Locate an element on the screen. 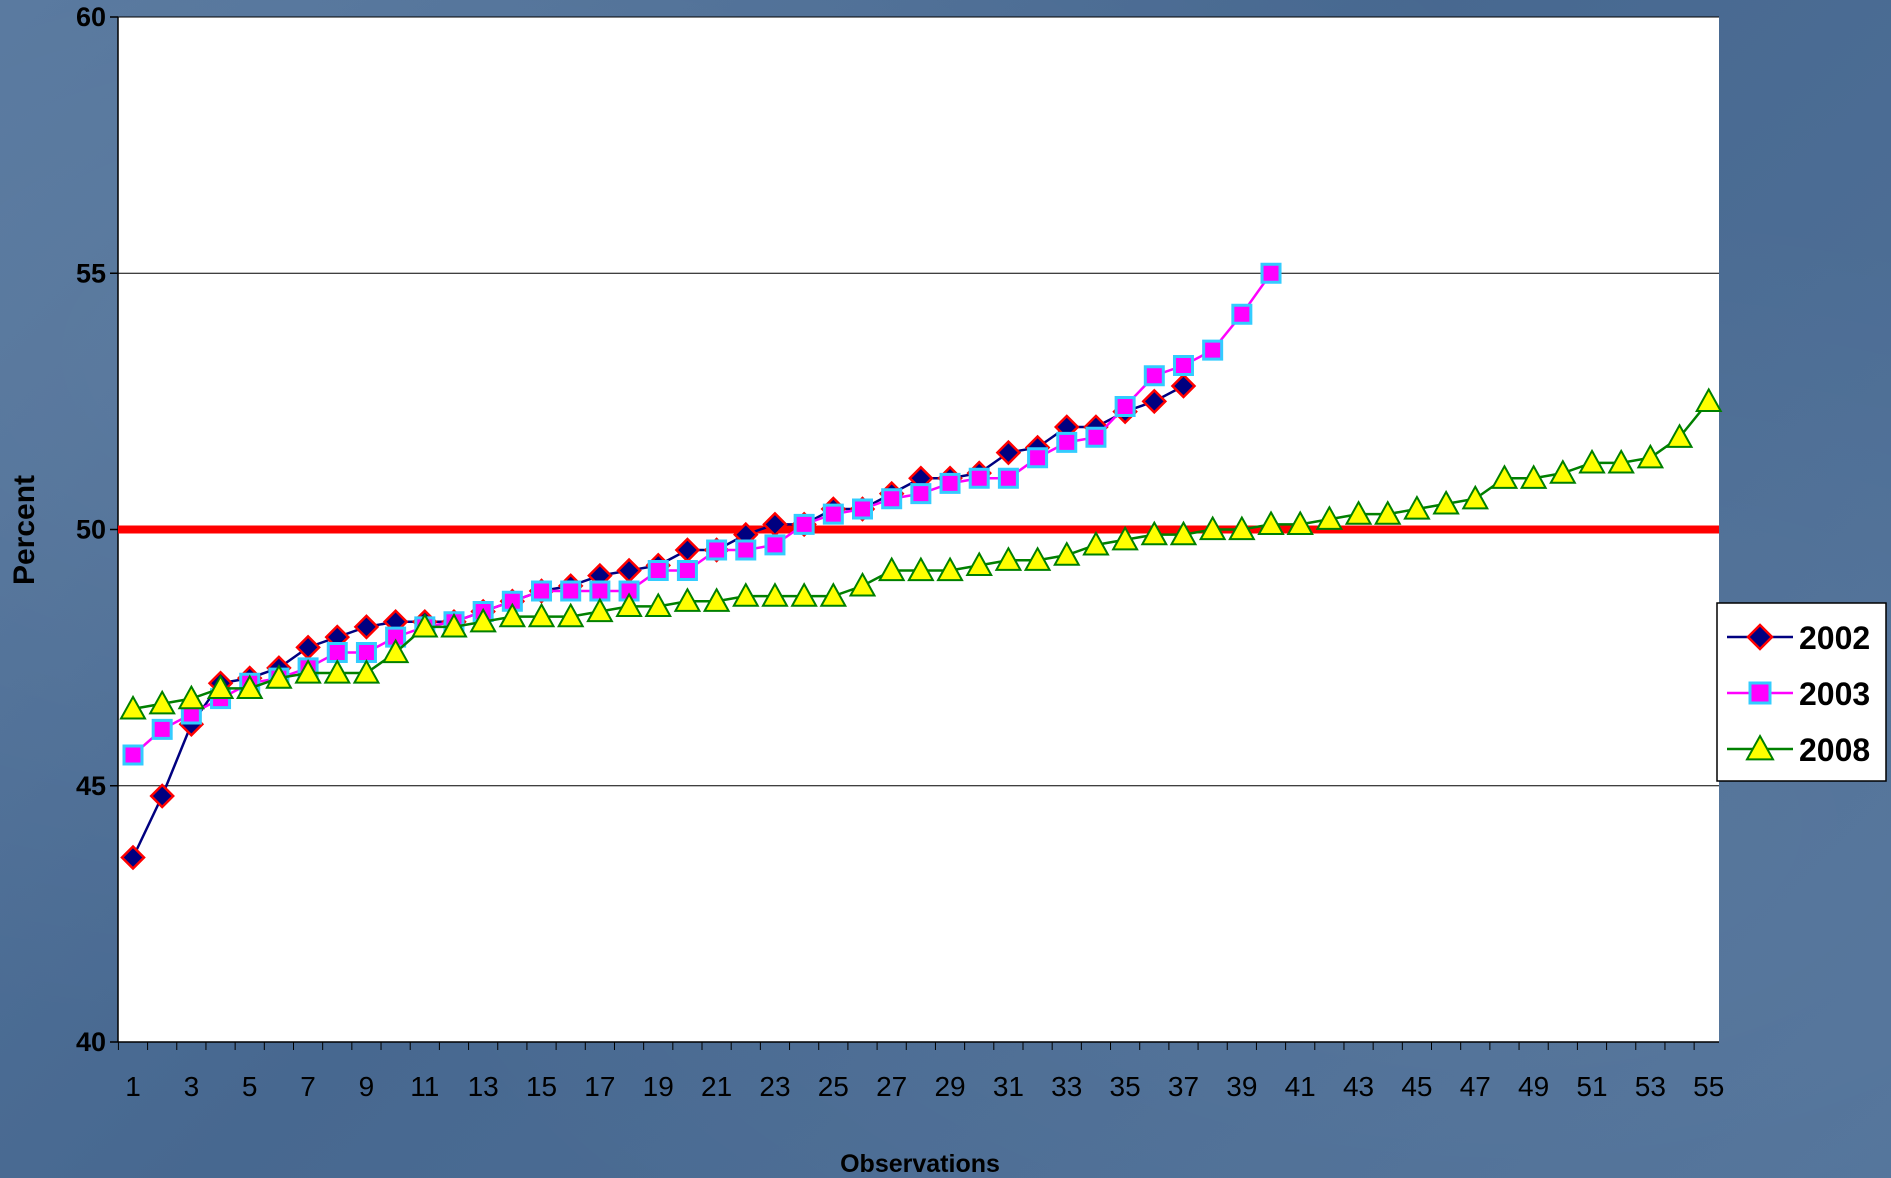  legend: 2002 2003 2008 is located at coordinates (1801, 692).